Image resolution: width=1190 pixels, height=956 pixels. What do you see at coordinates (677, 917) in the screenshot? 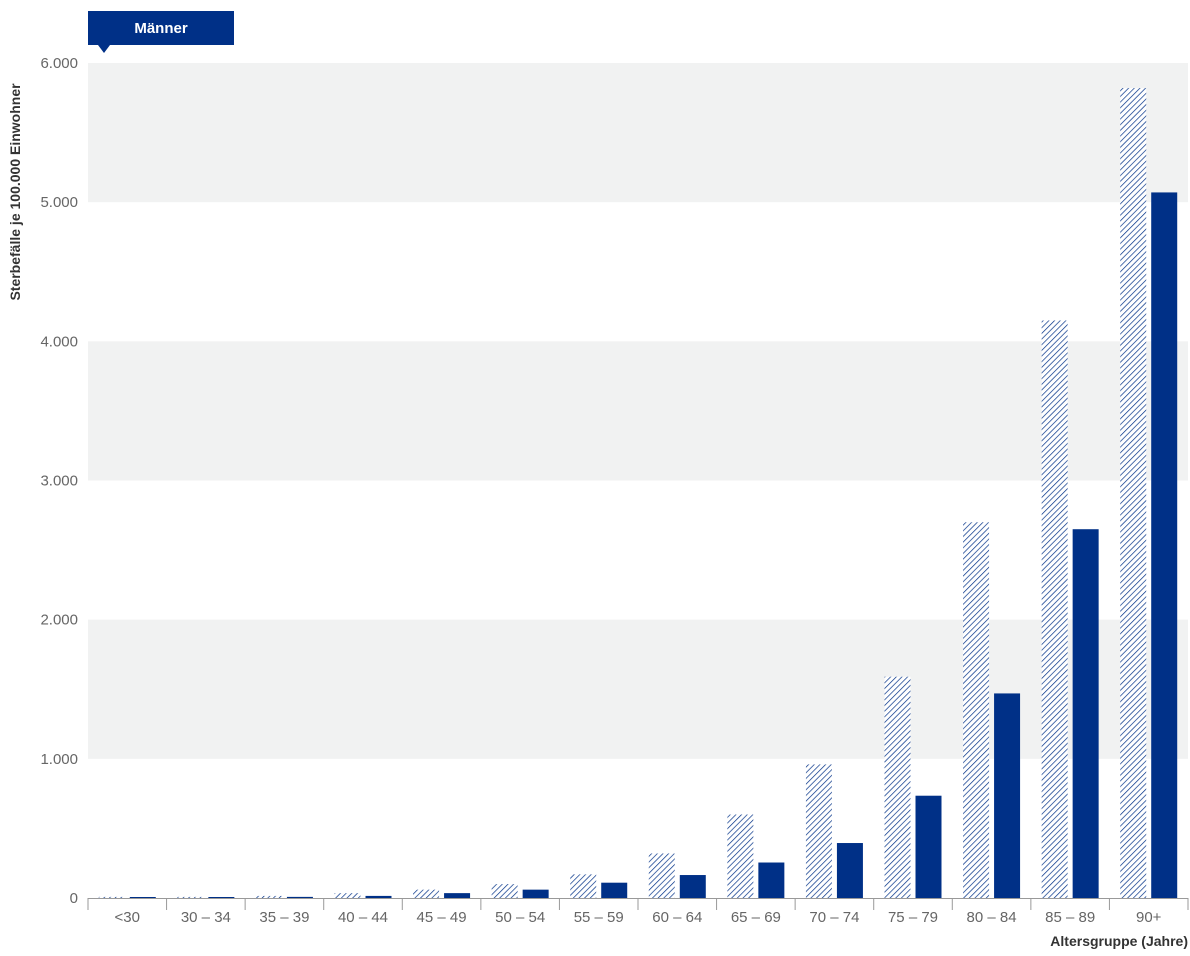
I see `x-tick-label: 60 – 64` at bounding box center [677, 917].